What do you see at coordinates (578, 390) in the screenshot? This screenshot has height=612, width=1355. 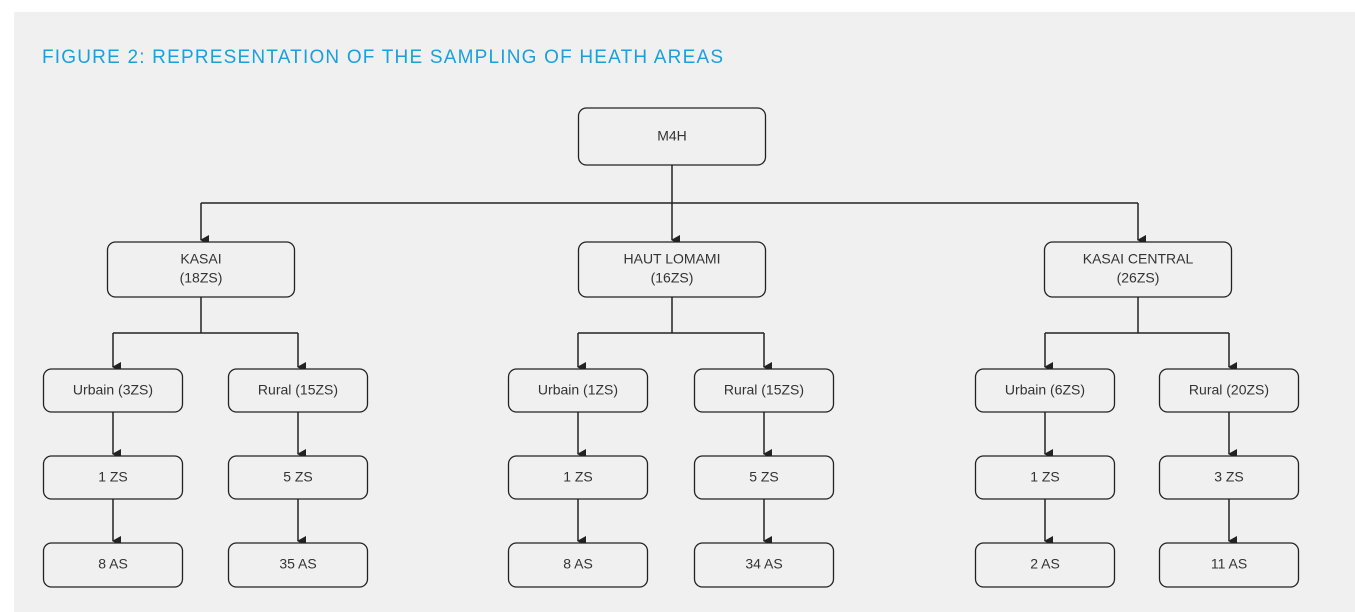 I see `branch-label: Urbain (1ZS)` at bounding box center [578, 390].